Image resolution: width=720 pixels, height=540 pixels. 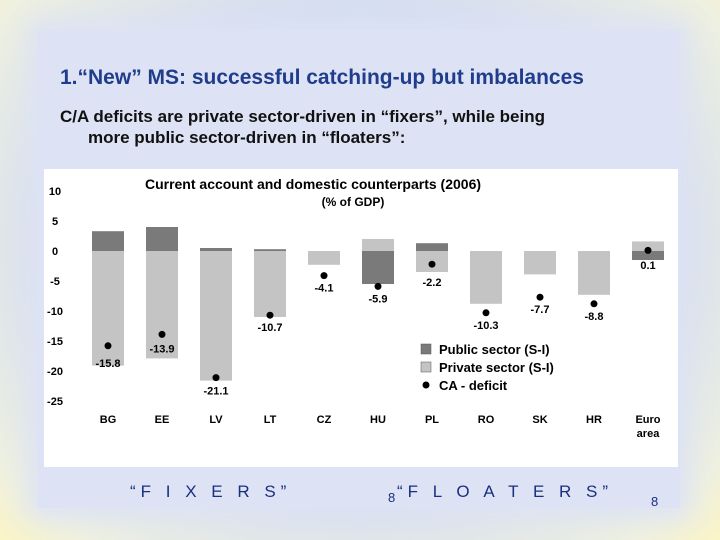 What do you see at coordinates (432, 420) in the screenshot?
I see `x-tick-label: PL` at bounding box center [432, 420].